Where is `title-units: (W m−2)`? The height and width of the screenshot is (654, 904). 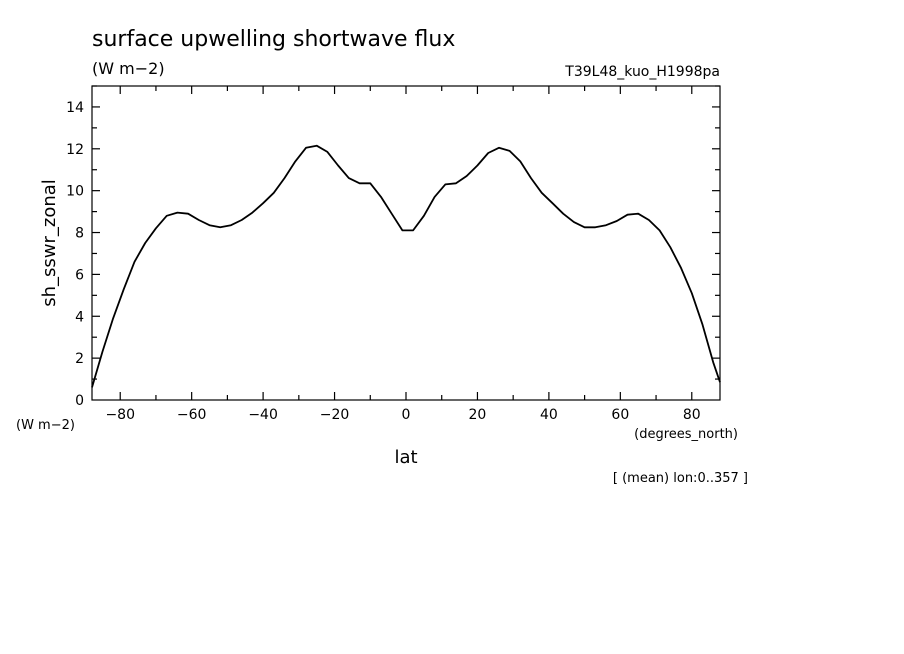
title-units: (W m−2) is located at coordinates (128, 68).